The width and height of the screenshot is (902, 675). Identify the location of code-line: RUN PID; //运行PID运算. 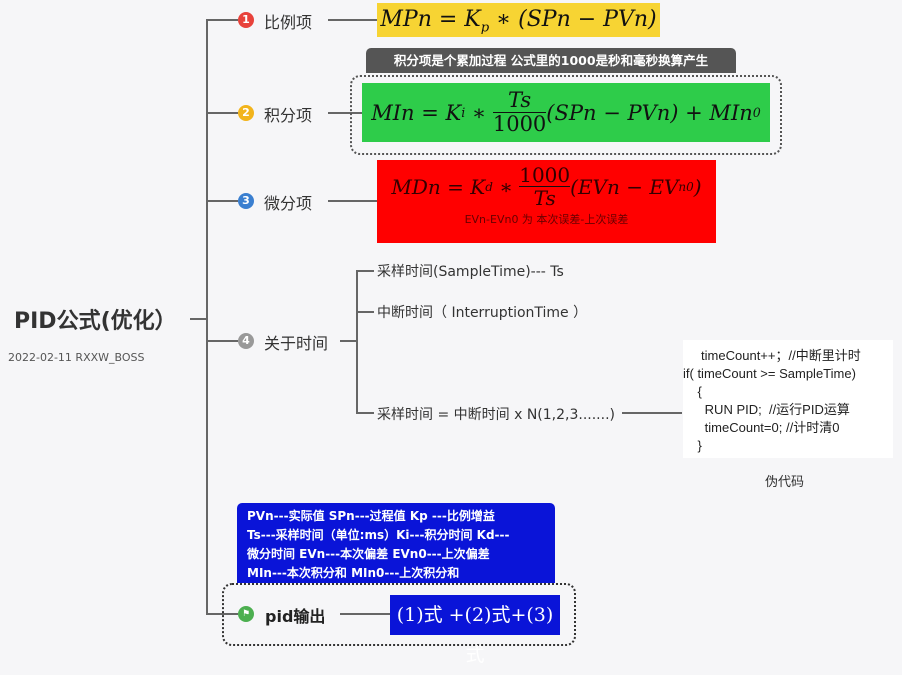
(766, 409).